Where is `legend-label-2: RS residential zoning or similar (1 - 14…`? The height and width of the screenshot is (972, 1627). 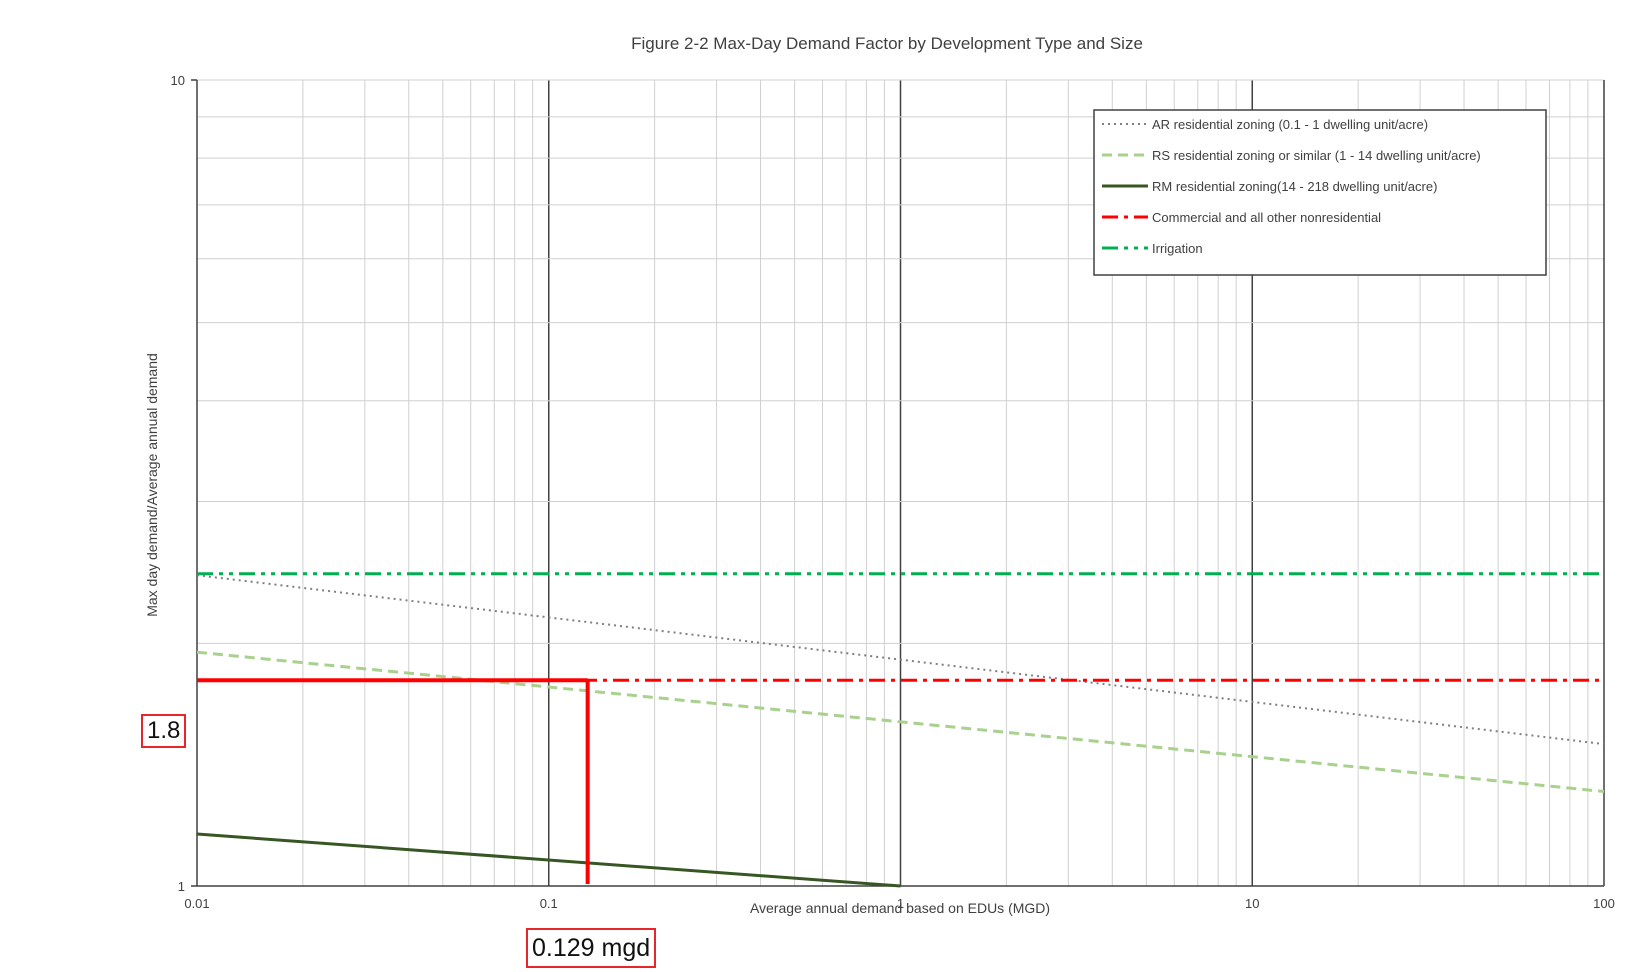 legend-label-2: RS residential zoning or similar (1 - 14… is located at coordinates (1316, 155).